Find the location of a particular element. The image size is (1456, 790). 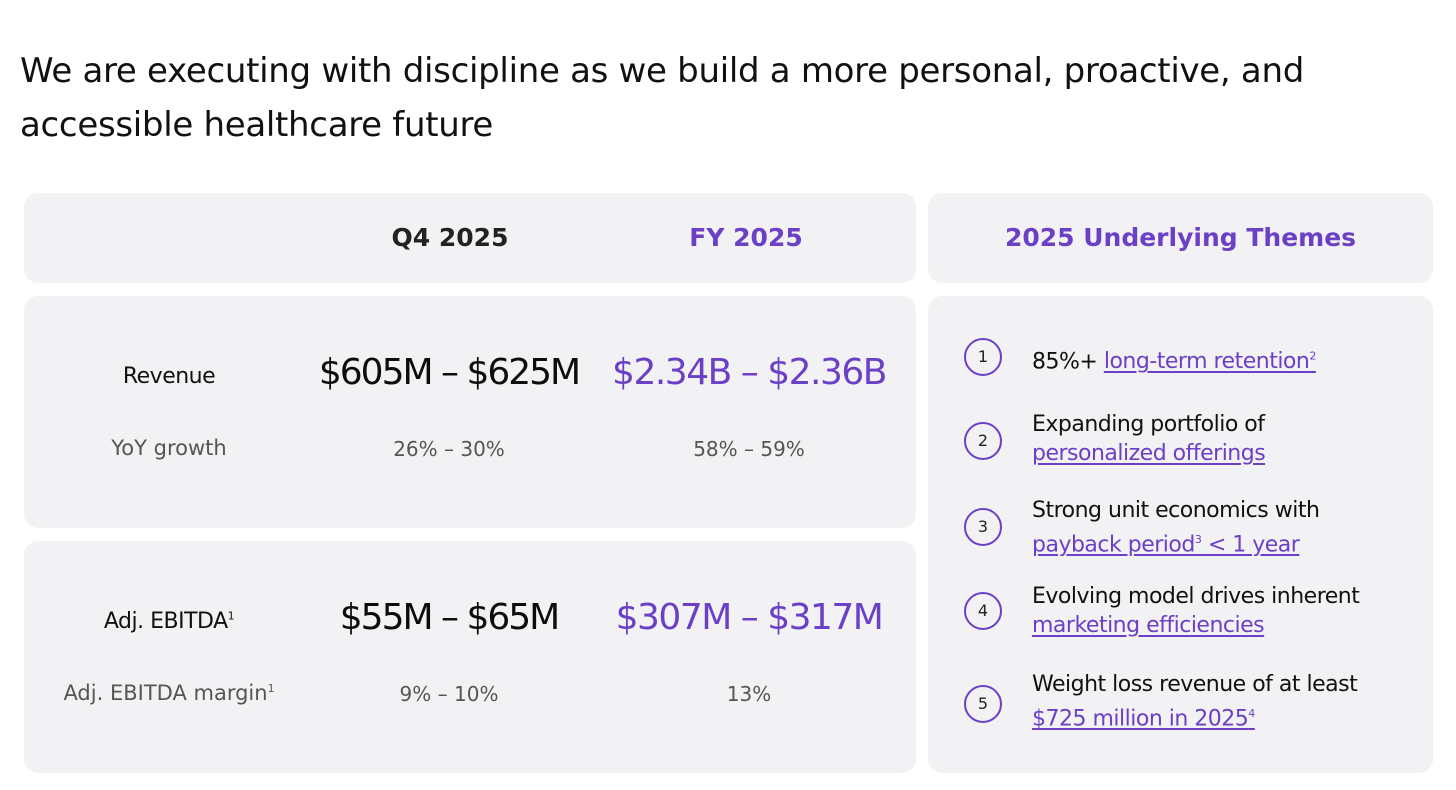

theme-number-badge: 3 is located at coordinates (983, 527).